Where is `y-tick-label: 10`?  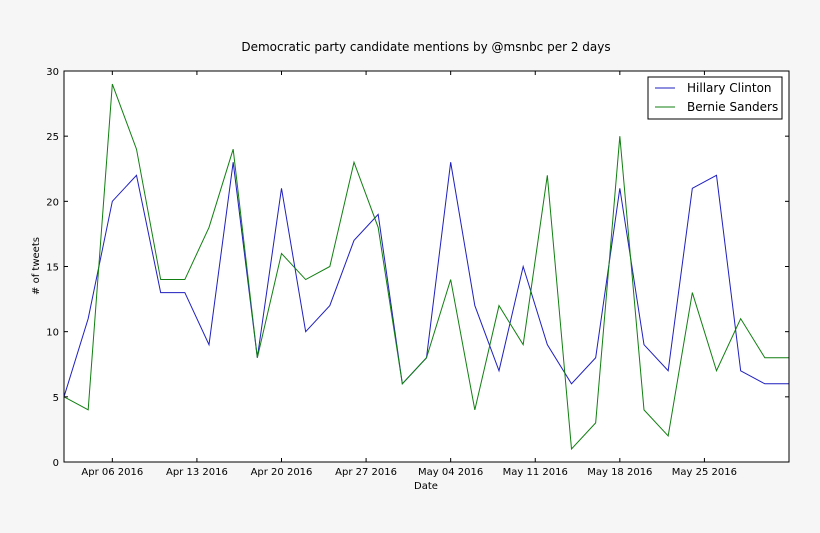 y-tick-label: 10 is located at coordinates (52, 333).